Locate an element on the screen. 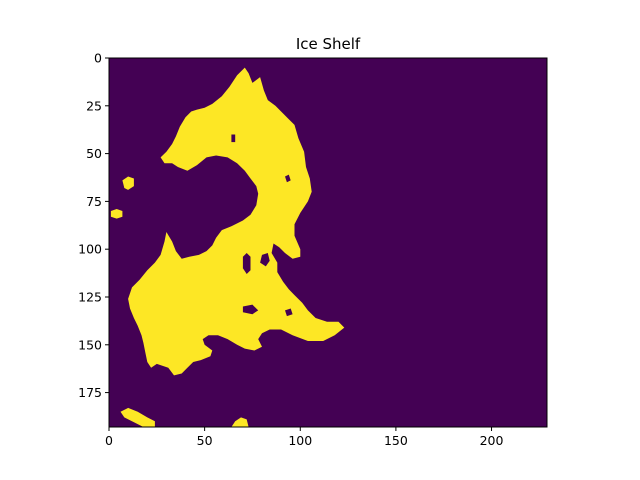 The image size is (640, 480). x-tick-label: 50 is located at coordinates (205, 440).